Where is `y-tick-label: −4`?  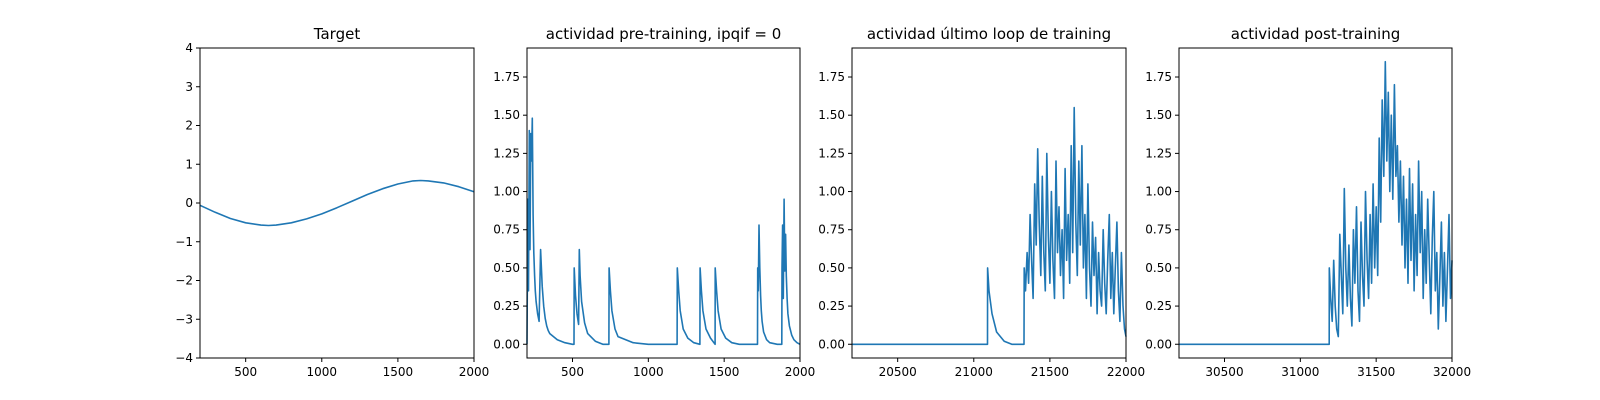 y-tick-label: −4 is located at coordinates (184, 358).